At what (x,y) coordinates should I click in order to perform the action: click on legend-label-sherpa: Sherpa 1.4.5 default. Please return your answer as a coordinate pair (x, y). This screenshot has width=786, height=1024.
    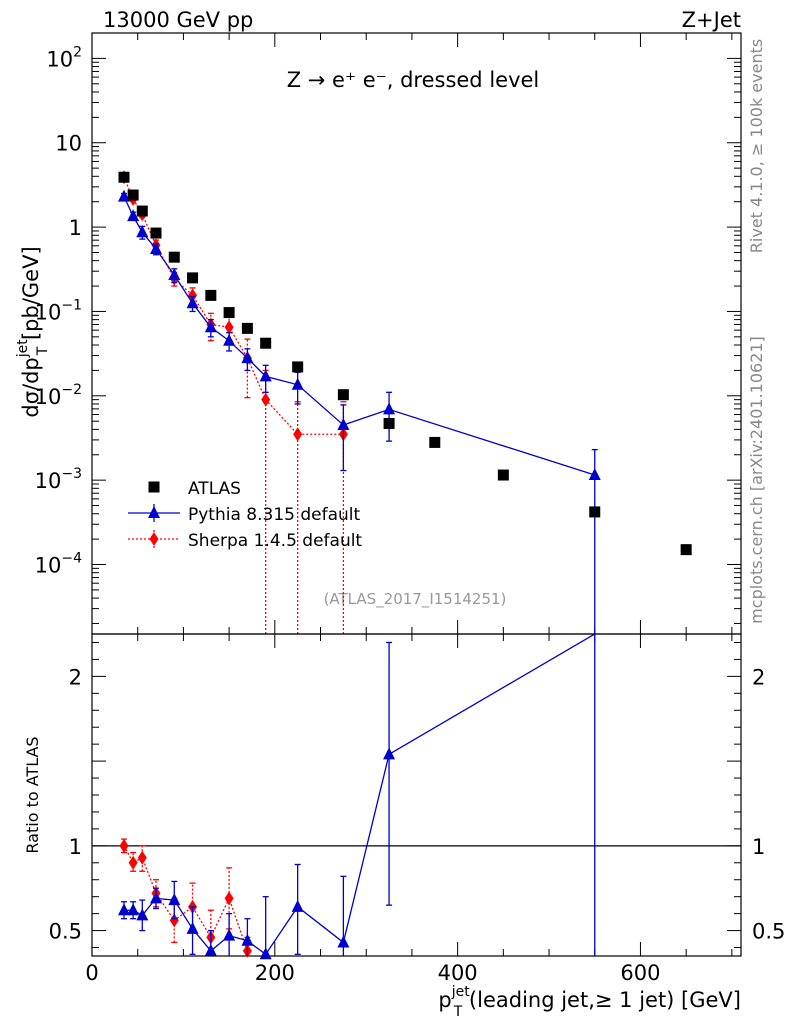
    Looking at the image, I should click on (275, 541).